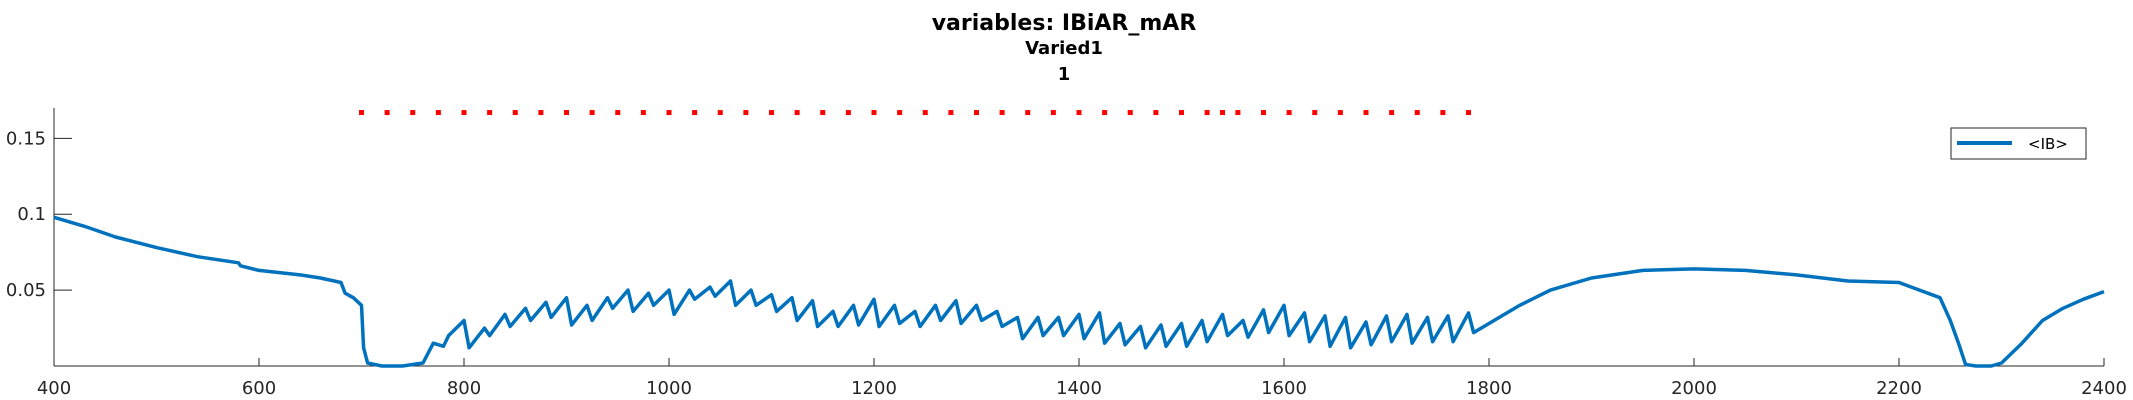 The height and width of the screenshot is (400, 2133). Describe the element at coordinates (54, 388) in the screenshot. I see `x-tick-label: 400` at that location.